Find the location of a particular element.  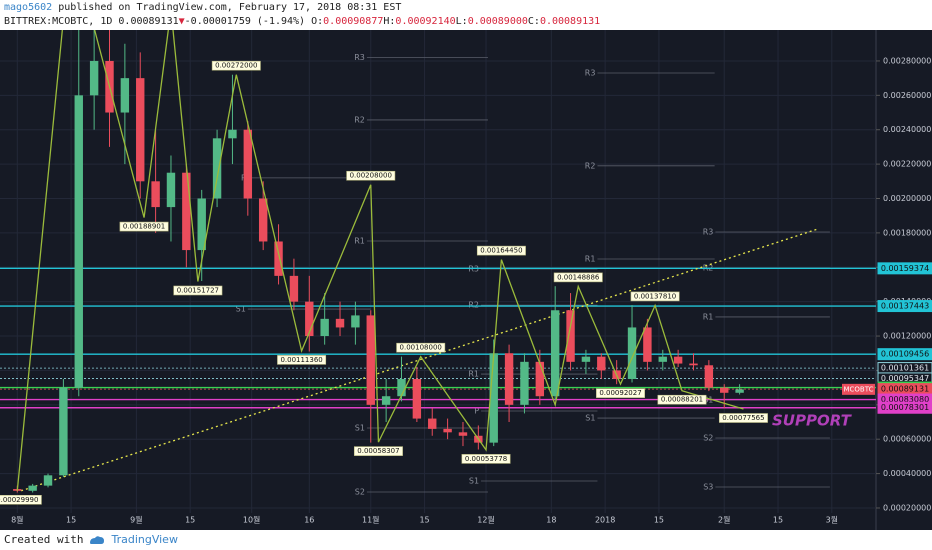

ohlc-key: L: is located at coordinates (461, 21).